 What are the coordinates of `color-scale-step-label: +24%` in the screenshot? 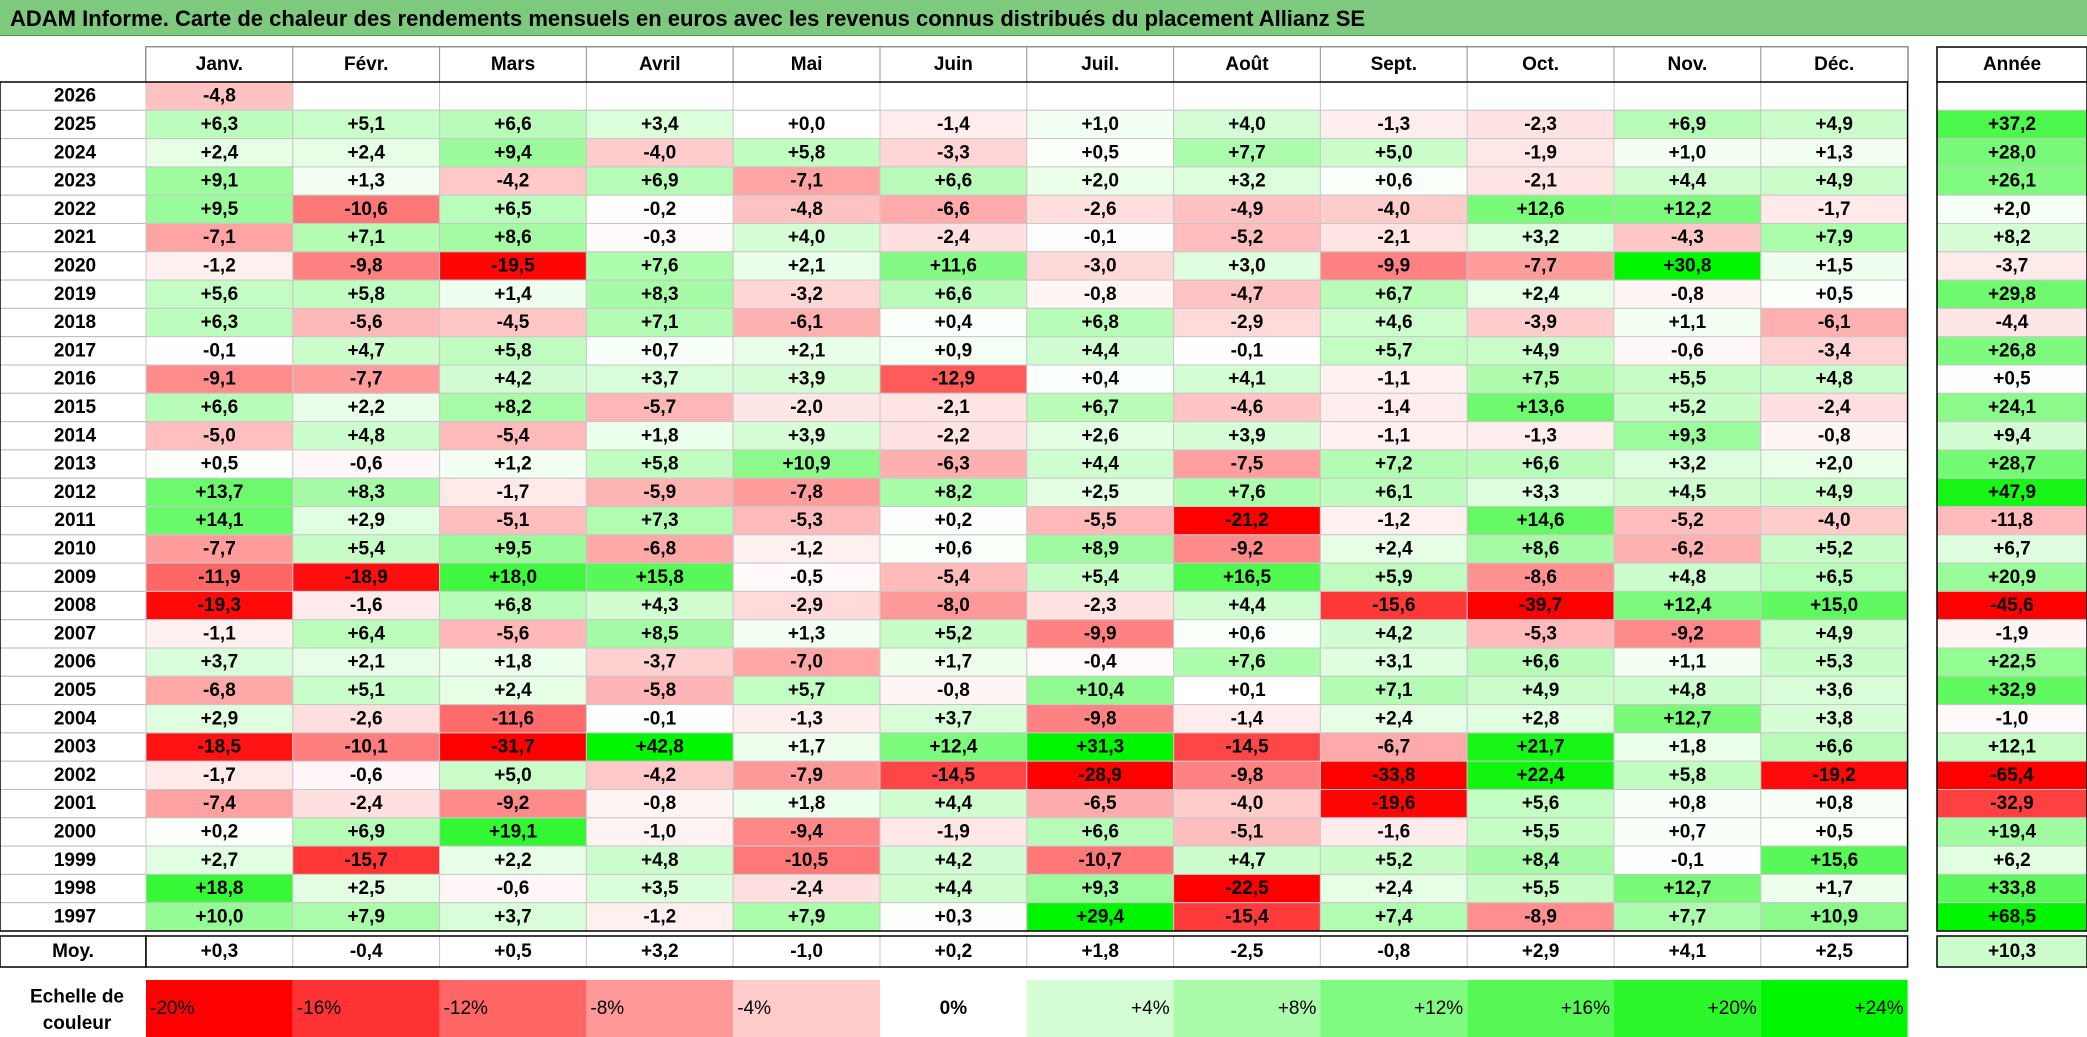 It's located at (1878, 1008).